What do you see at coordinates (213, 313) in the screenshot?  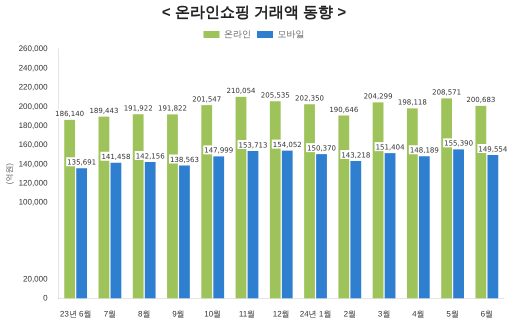 I see `x-tick-label: 10월` at bounding box center [213, 313].